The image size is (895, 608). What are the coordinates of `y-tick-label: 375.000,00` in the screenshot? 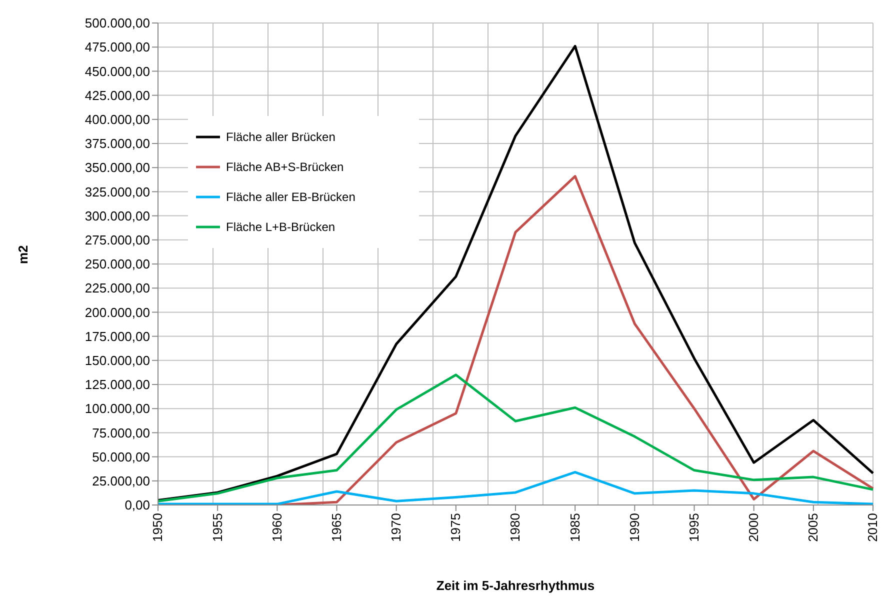 It's located at (117, 144).